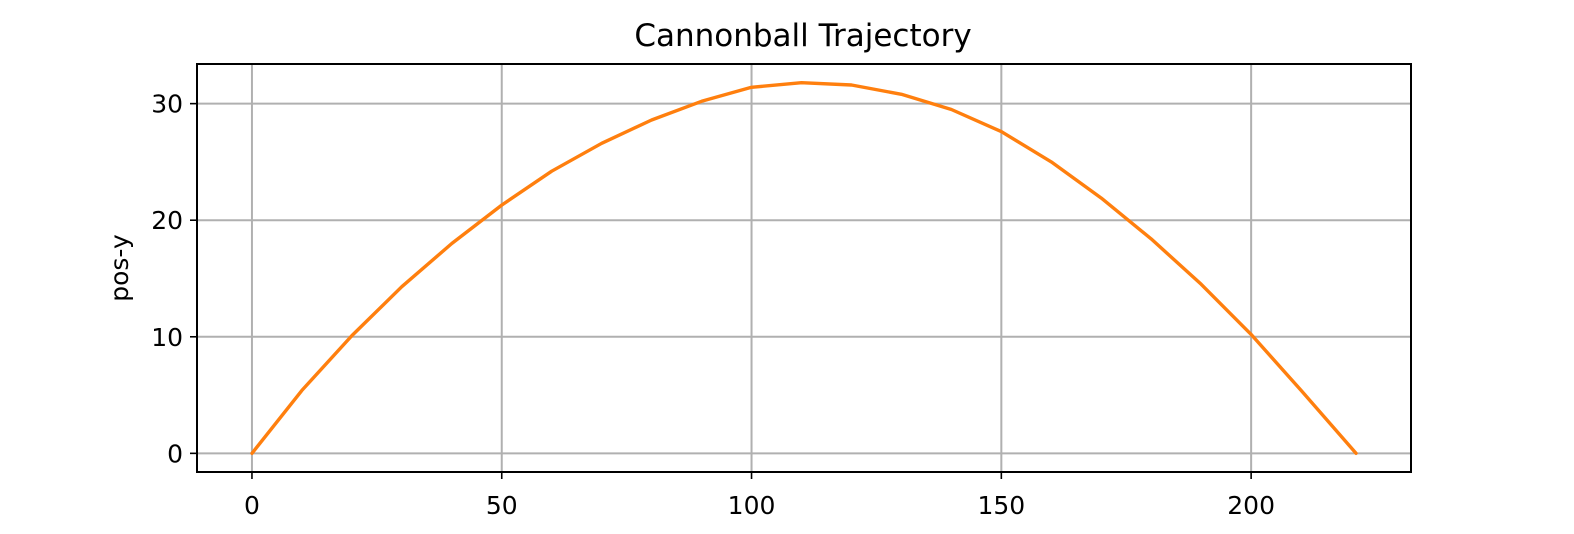  What do you see at coordinates (502, 505) in the screenshot?
I see `x-tick-label: 50` at bounding box center [502, 505].